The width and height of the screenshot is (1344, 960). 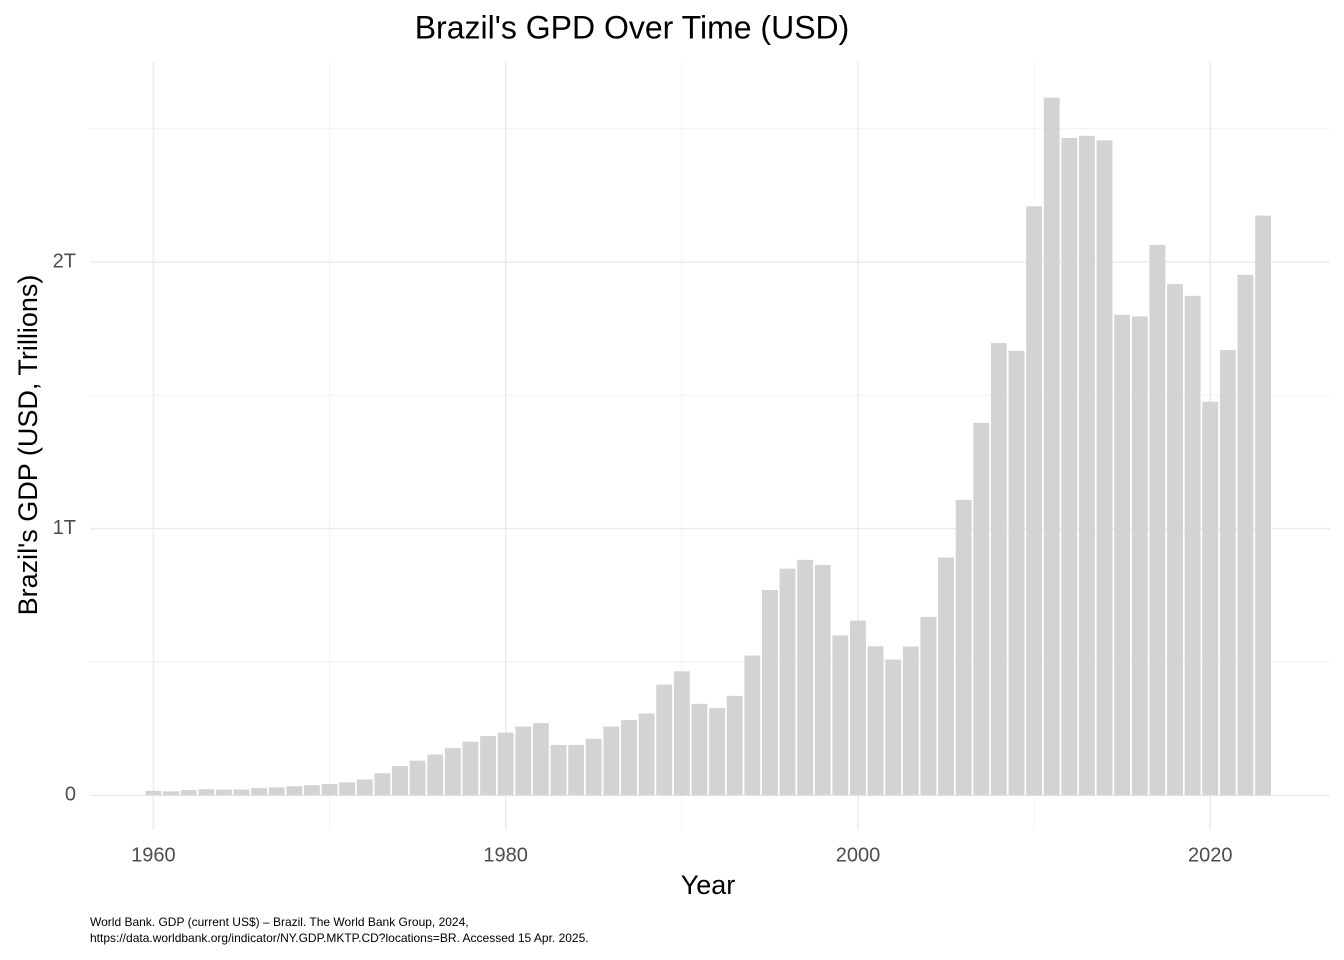 What do you see at coordinates (153, 855) in the screenshot?
I see `x-tick-label: 1960` at bounding box center [153, 855].